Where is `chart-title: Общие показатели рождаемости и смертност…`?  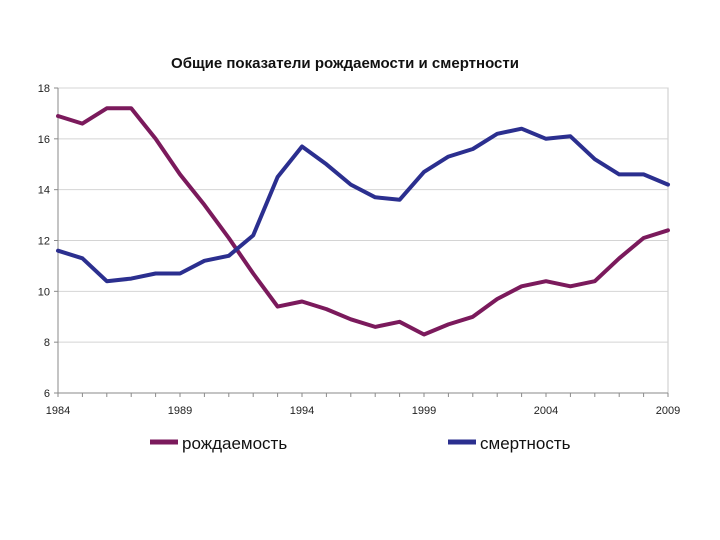
chart-title: Общие показатели рождаемости и смертност… is located at coordinates (345, 63).